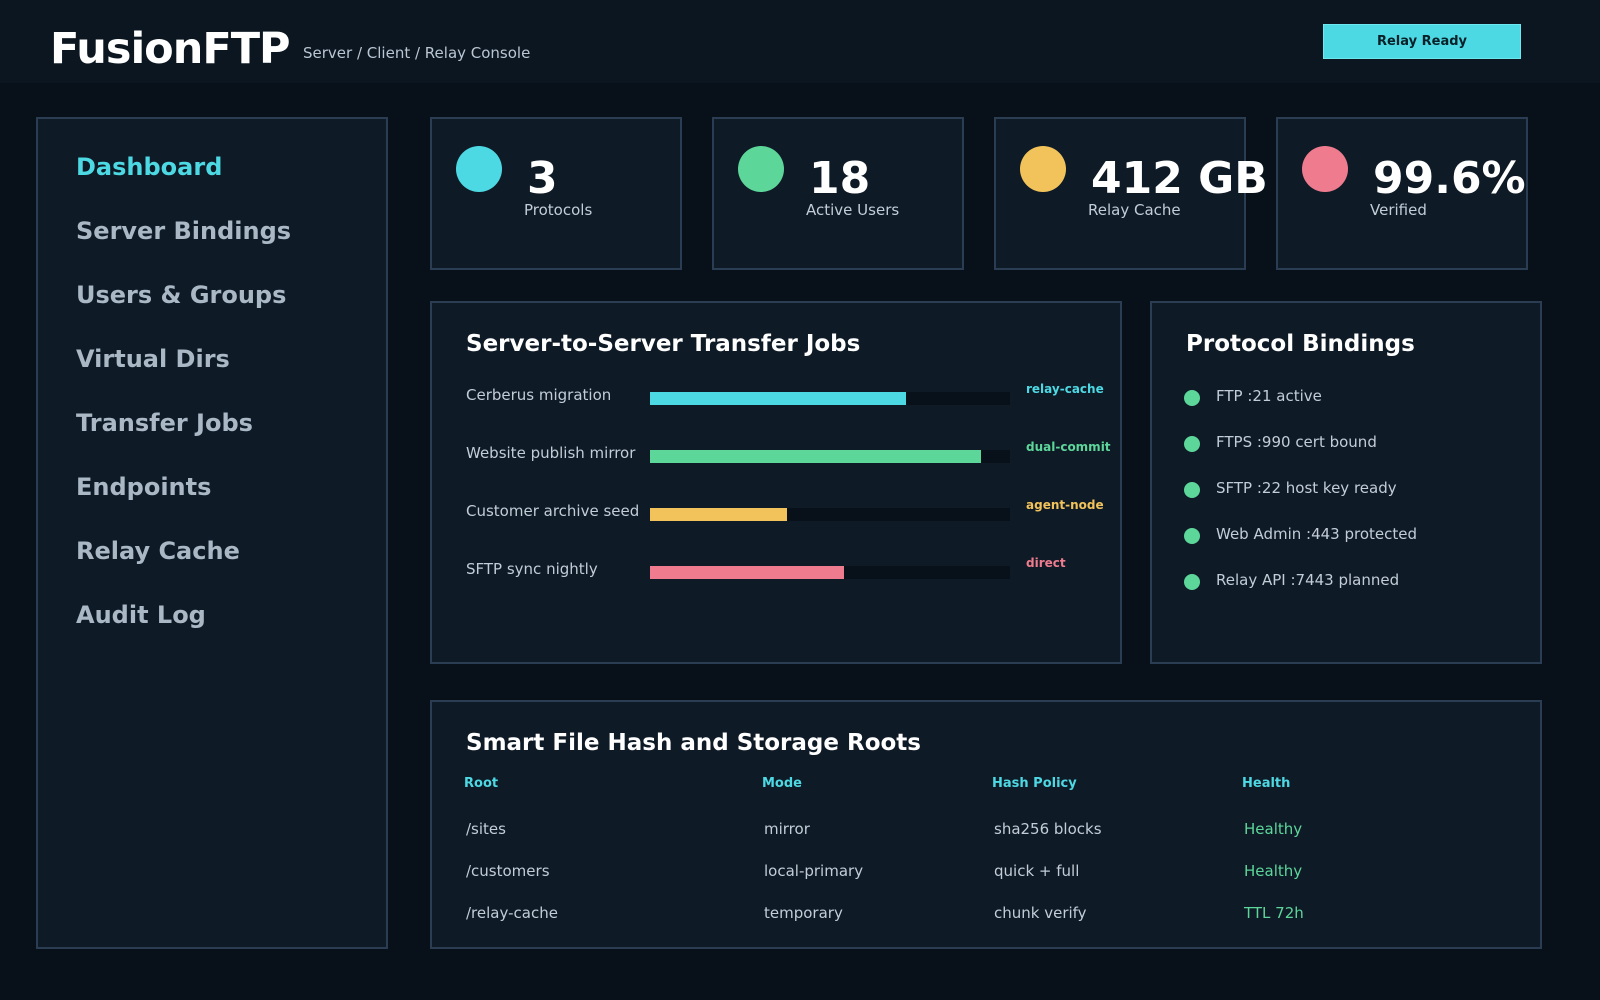  Describe the element at coordinates (538, 395) in the screenshot. I see `job-name: Cerberus migration` at that location.